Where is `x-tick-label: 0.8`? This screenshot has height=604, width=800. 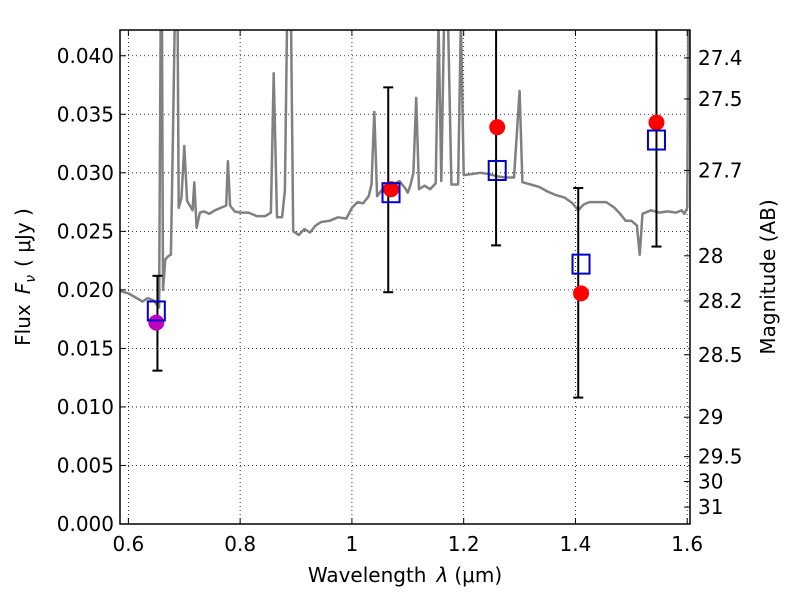
x-tick-label: 0.8 is located at coordinates (240, 544).